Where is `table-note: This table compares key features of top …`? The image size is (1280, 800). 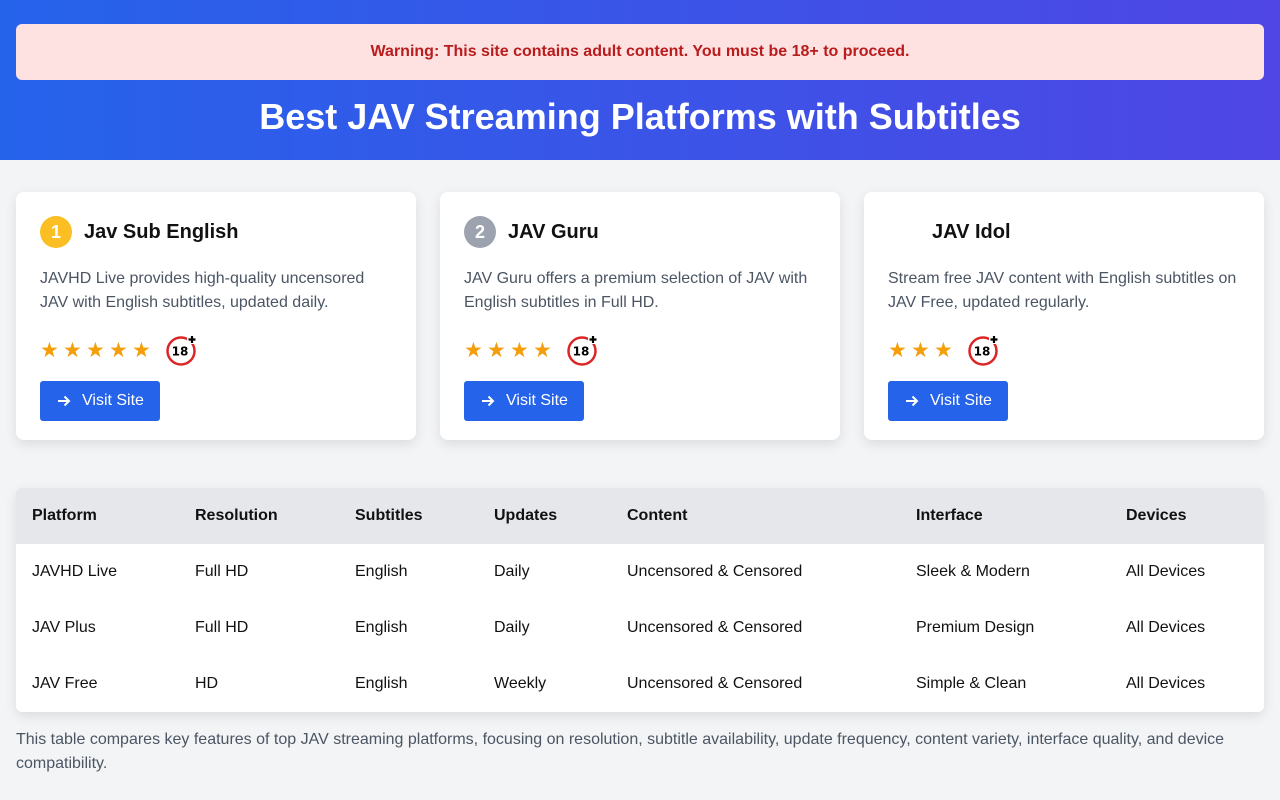
table-note: This table compares key features of top … is located at coordinates (620, 751).